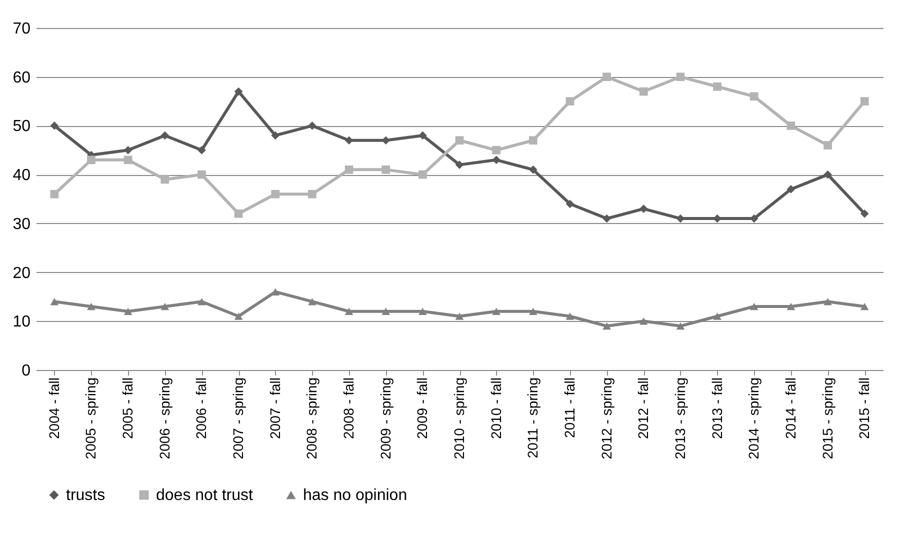 This screenshot has height=537, width=913. Describe the element at coordinates (355, 495) in the screenshot. I see `legend-label: has no opinion` at that location.